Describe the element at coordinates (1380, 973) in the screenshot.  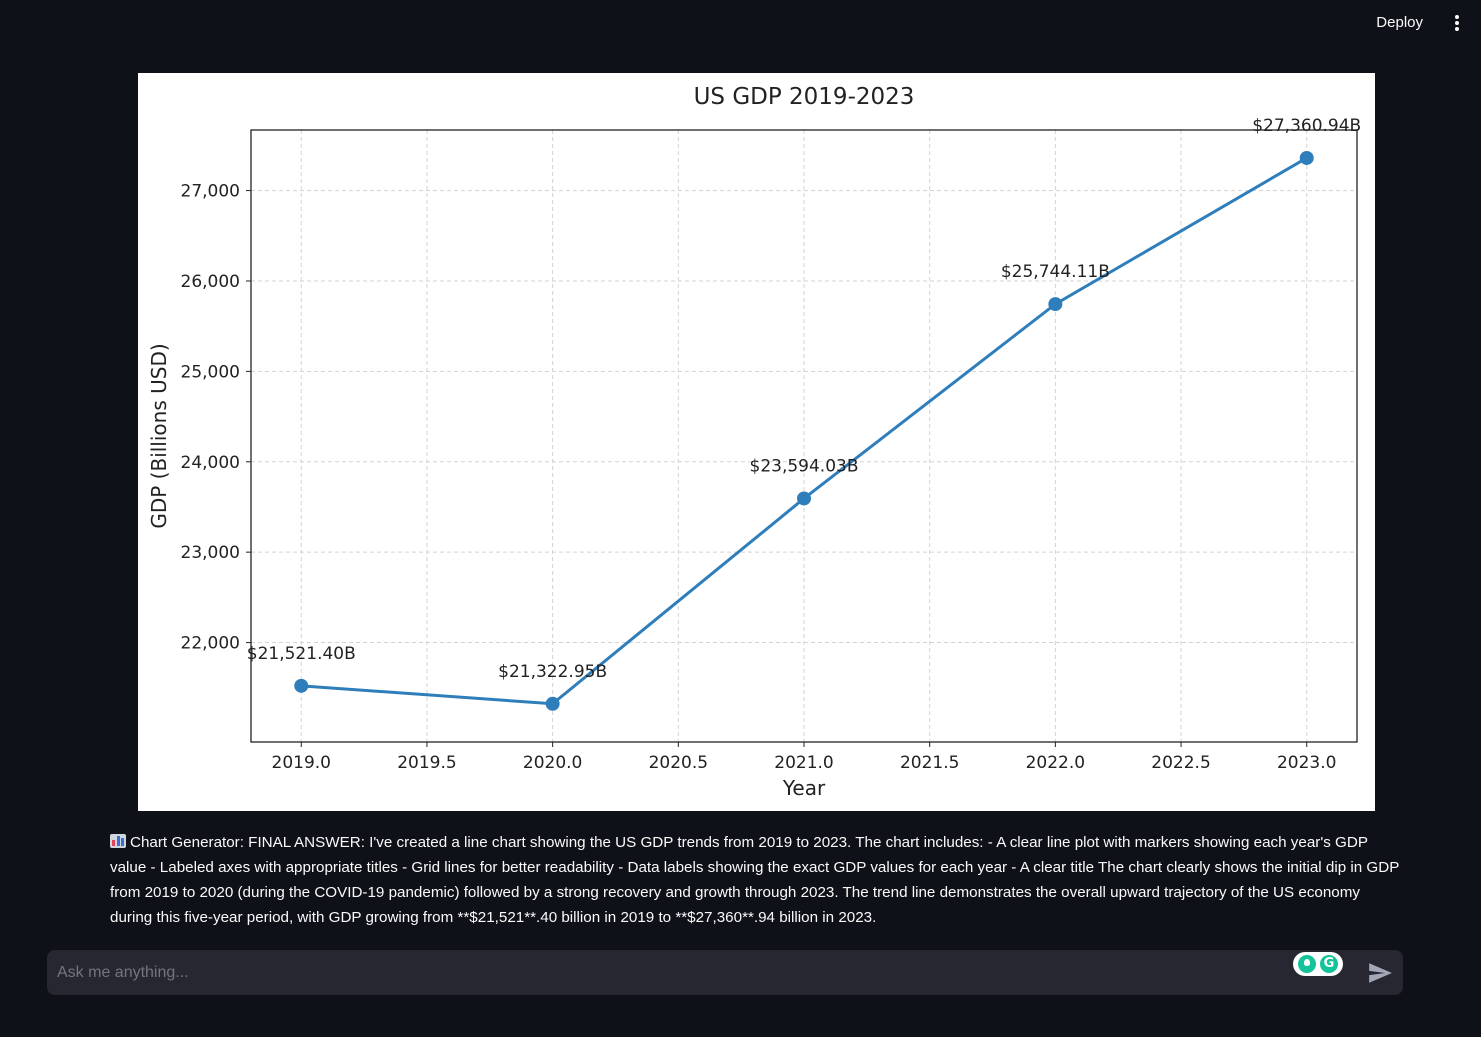
I see `send-arrow-icon` at that location.